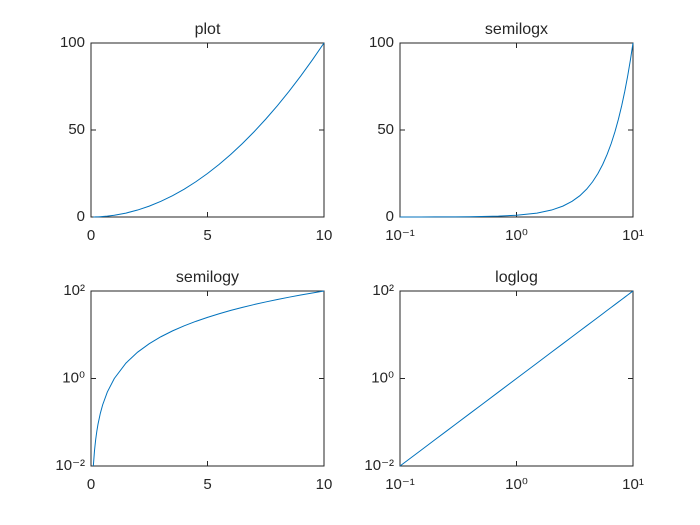 This screenshot has height=525, width=700. Describe the element at coordinates (516, 277) in the screenshot. I see `subplot-title: loglog` at that location.